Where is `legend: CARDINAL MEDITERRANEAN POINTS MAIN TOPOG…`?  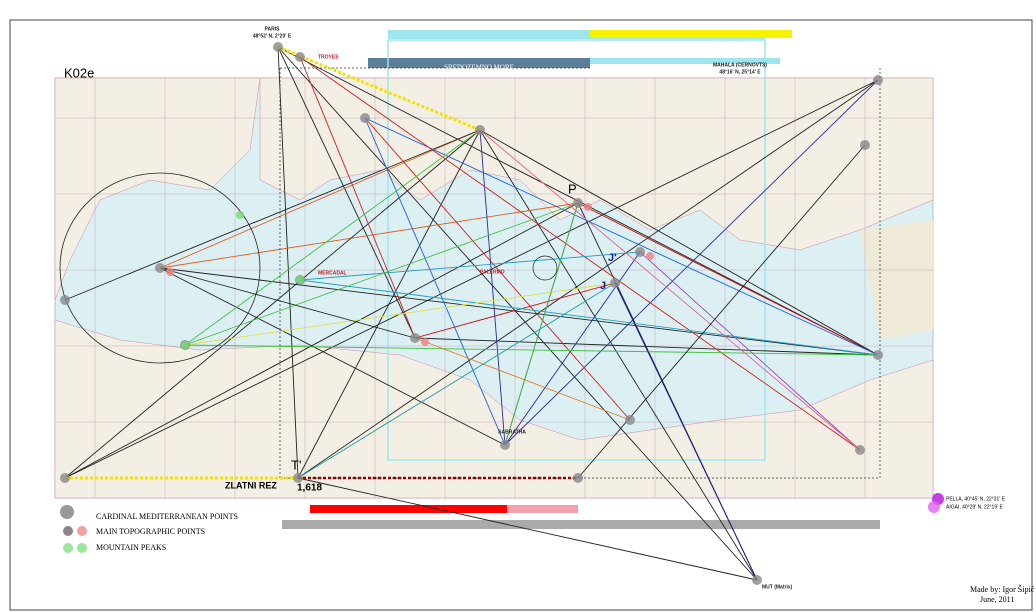
legend: CARDINAL MEDITERRANEAN POINTS MAIN TOPOG… is located at coordinates (149, 529).